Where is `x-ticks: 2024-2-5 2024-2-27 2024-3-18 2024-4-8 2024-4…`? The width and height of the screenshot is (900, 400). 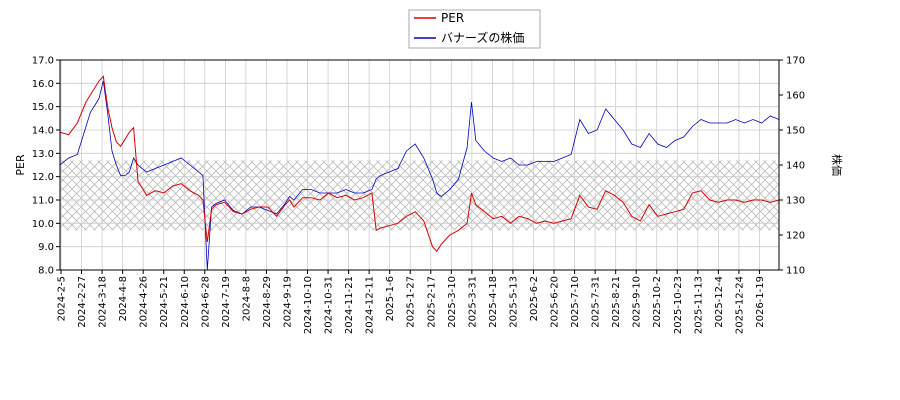 x-ticks: 2024-2-5 2024-2-27 2024-3-18 2024-4-8 2024-4… is located at coordinates (411, 302).